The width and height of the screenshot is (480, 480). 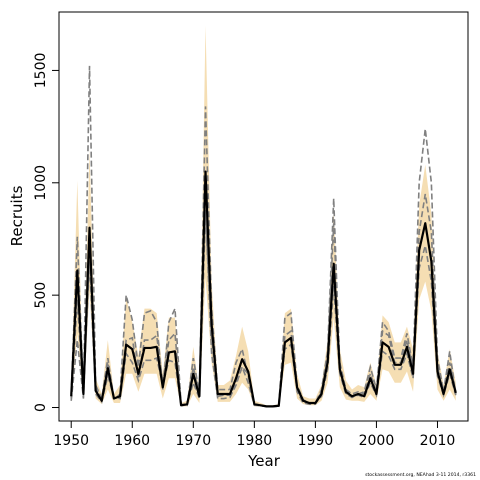 I want to click on x-axis: 1950 1960 1970 1980 1990 2000 2010, so click(x=254, y=435).